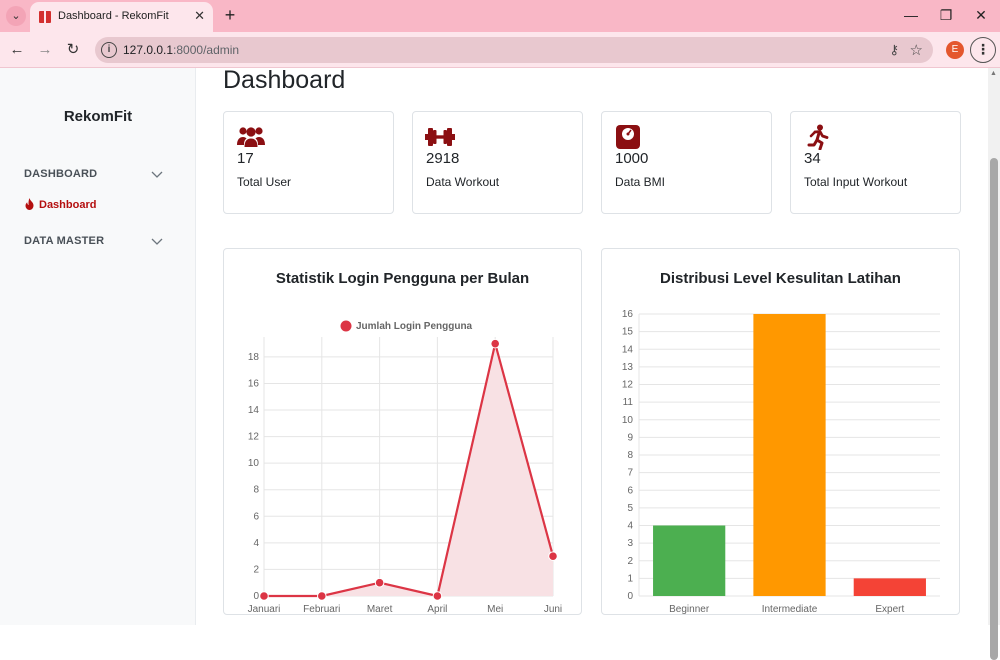 The image size is (1000, 660). I want to click on y-tick-label: 11, so click(628, 402).